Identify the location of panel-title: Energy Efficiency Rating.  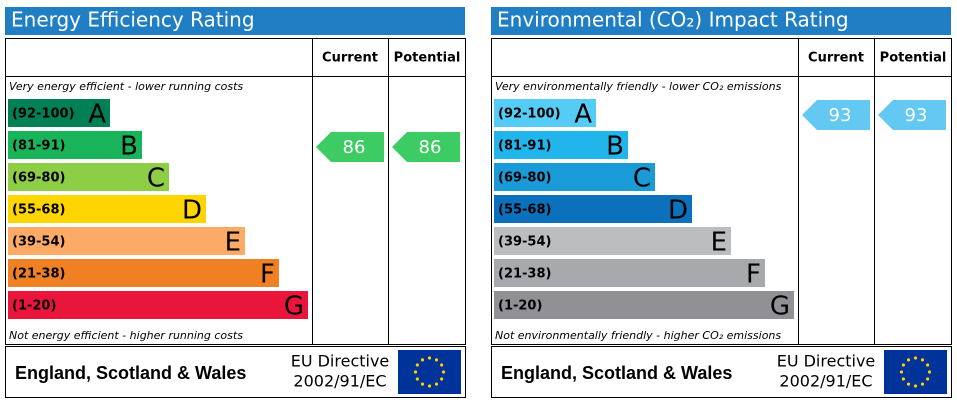
(133, 20).